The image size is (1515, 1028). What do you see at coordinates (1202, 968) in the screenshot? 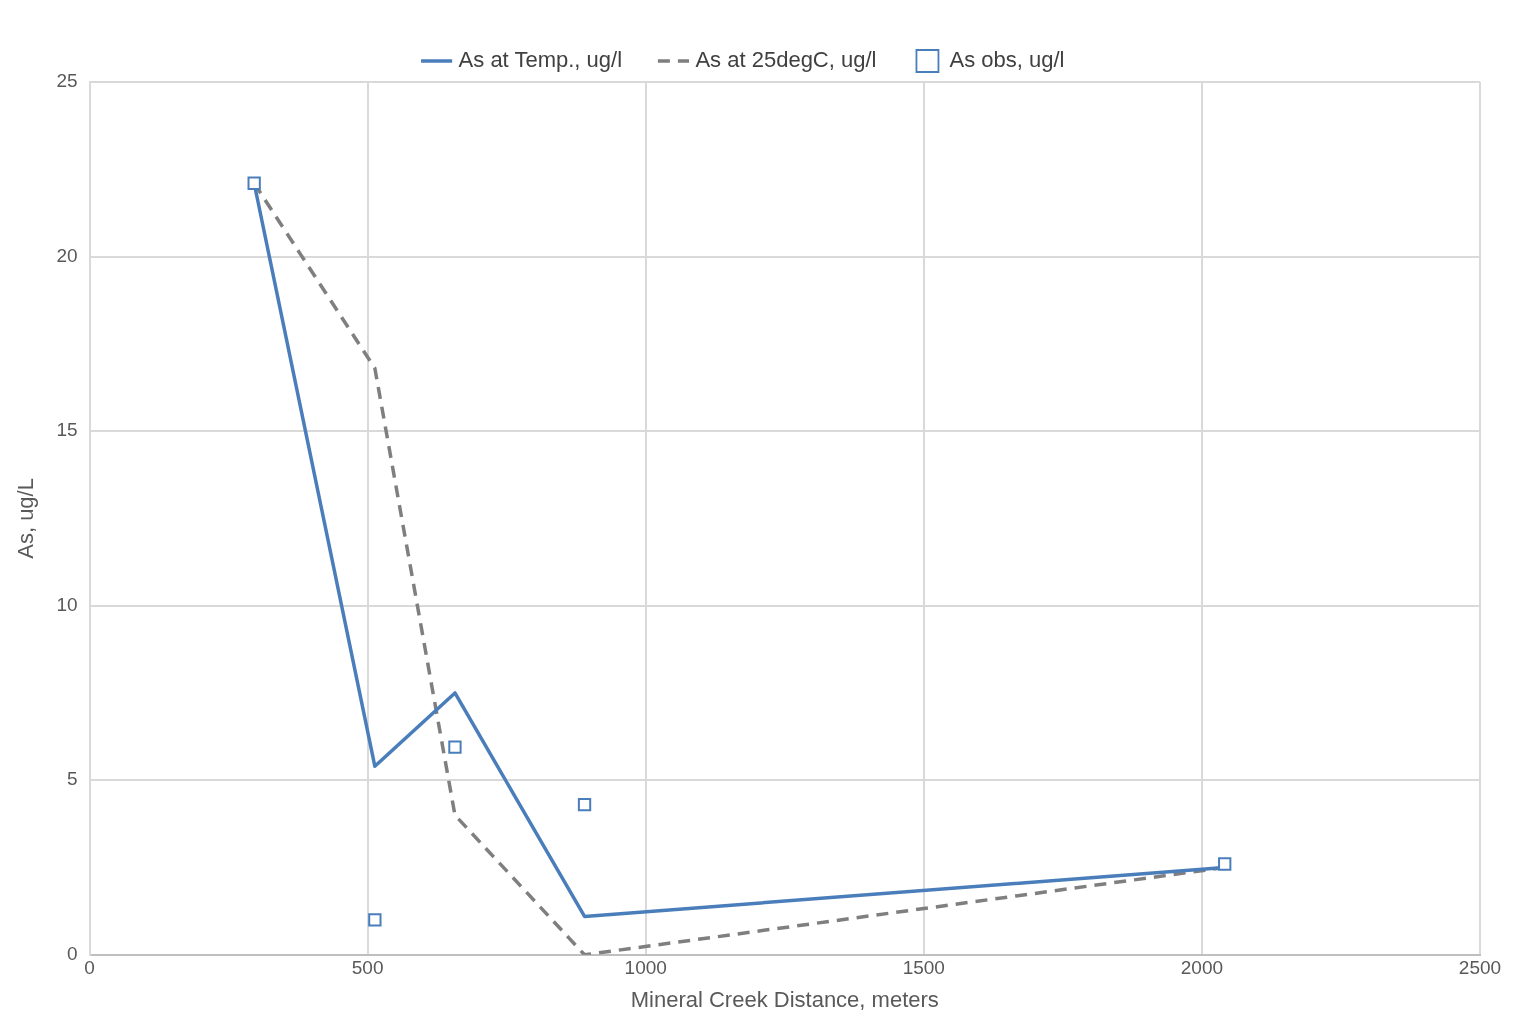
I see `x-tick-label: 2000` at bounding box center [1202, 968].